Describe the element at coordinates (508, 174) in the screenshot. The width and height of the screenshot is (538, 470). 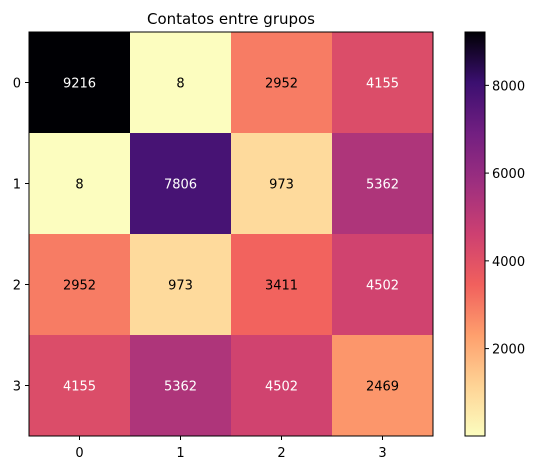
I see `colorbar-tick-label: 6000` at that location.